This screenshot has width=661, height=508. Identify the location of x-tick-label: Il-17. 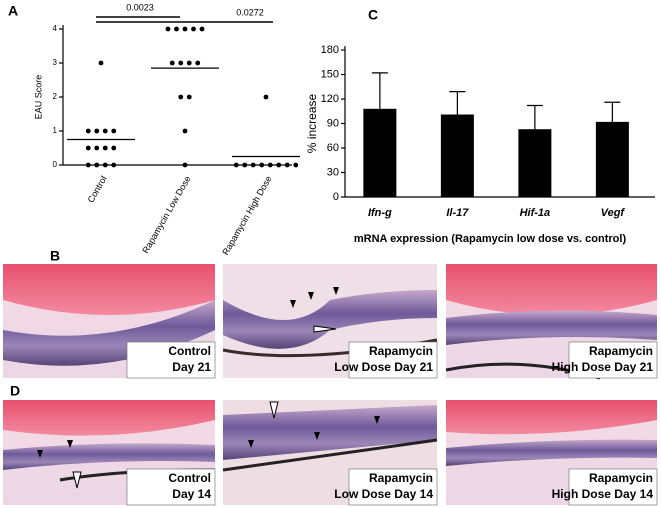
(457, 213).